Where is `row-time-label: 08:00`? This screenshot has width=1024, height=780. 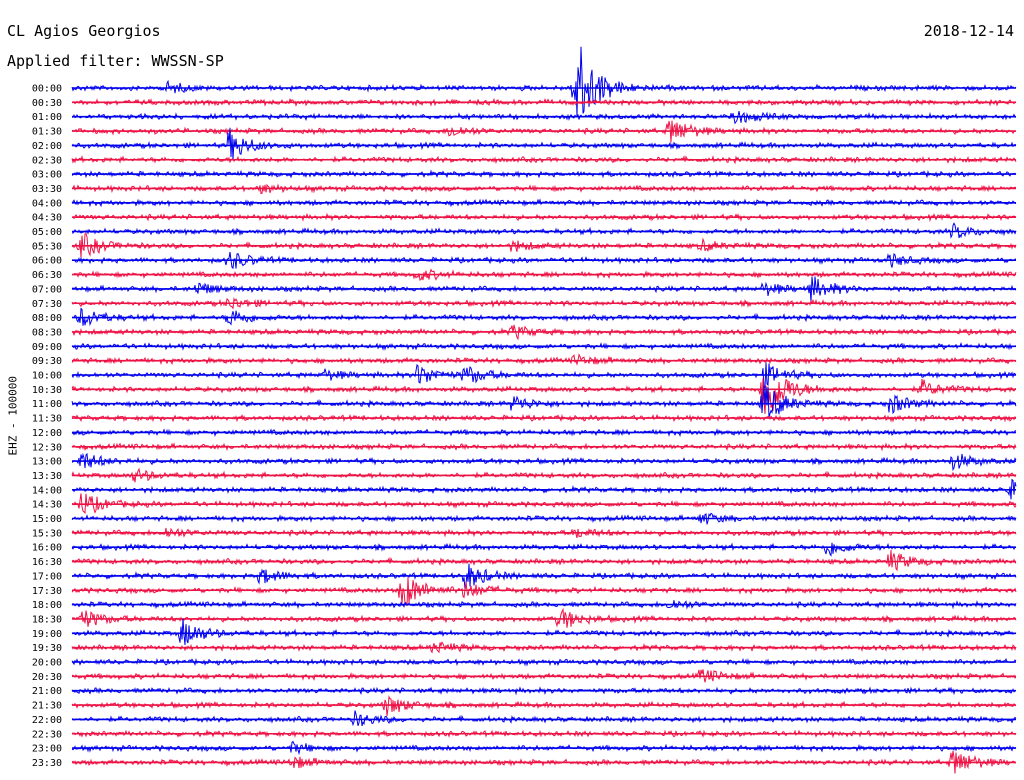
row-time-label: 08:00 is located at coordinates (47, 318).